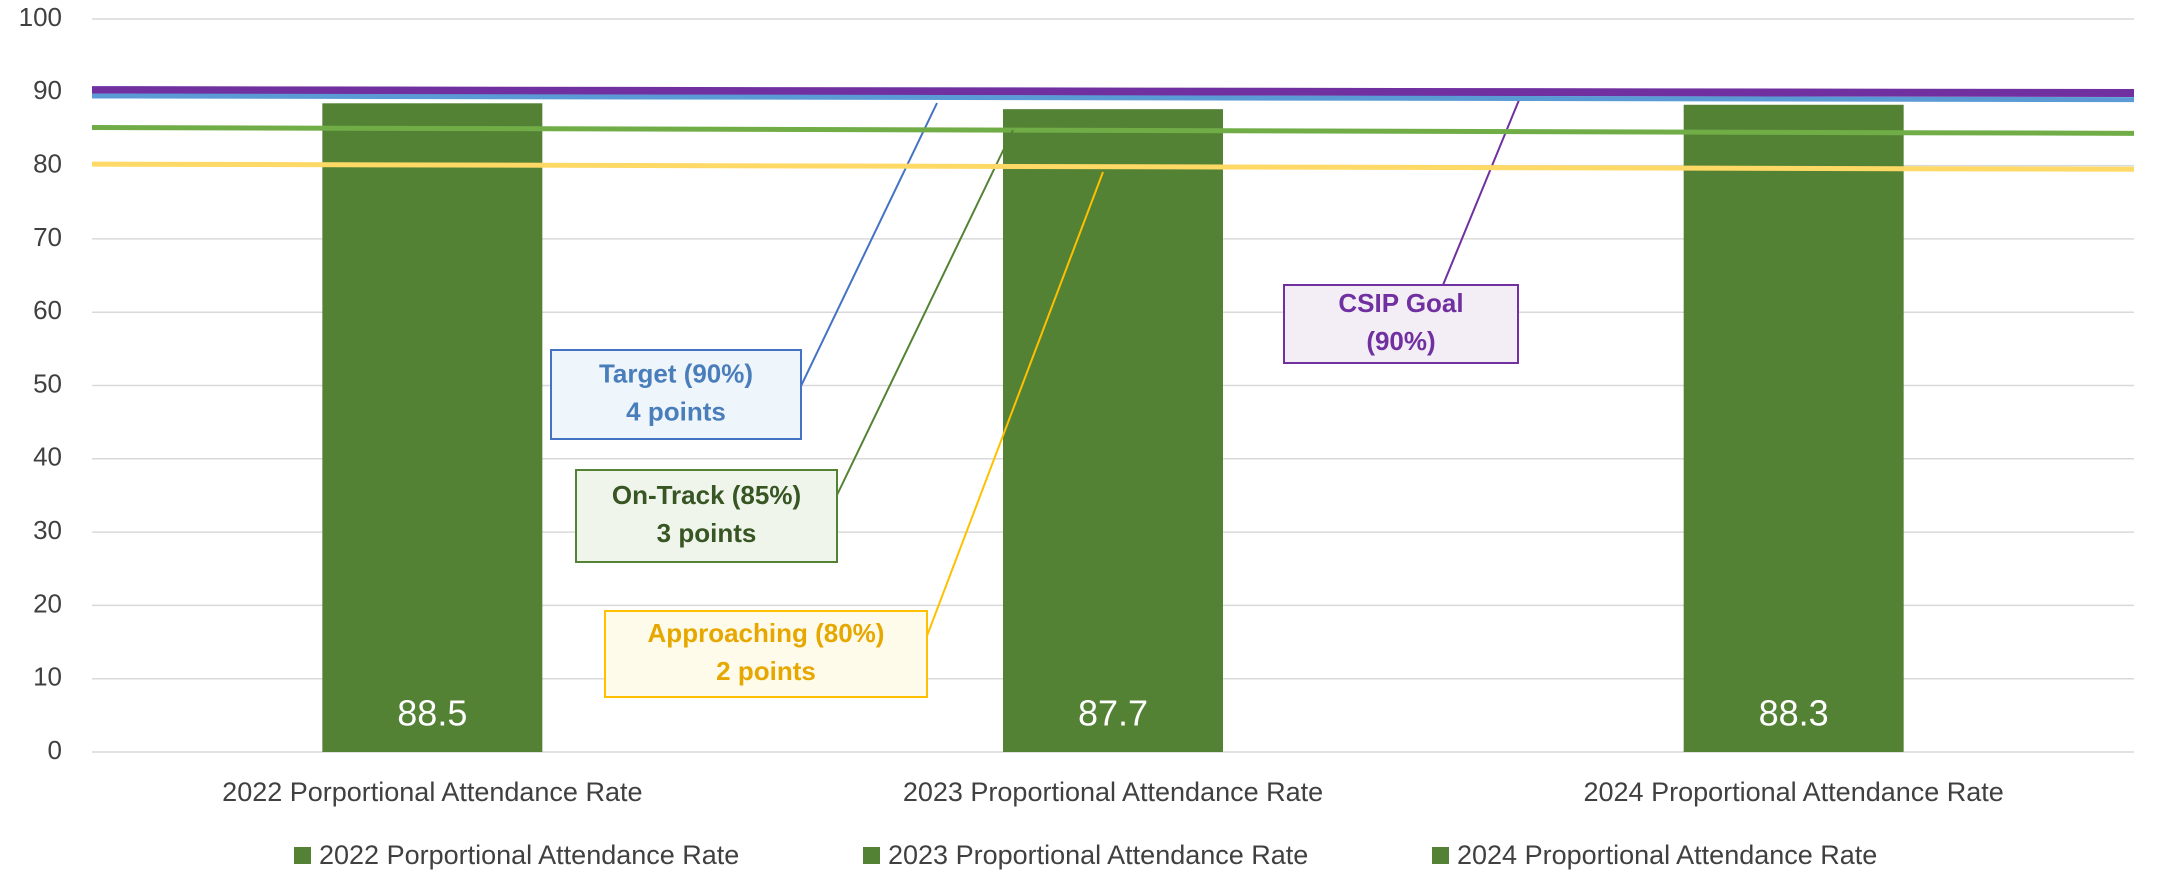 Image resolution: width=2176 pixels, height=873 pixels. What do you see at coordinates (766, 633) in the screenshot?
I see `annotation-text: Approaching (80%)` at bounding box center [766, 633].